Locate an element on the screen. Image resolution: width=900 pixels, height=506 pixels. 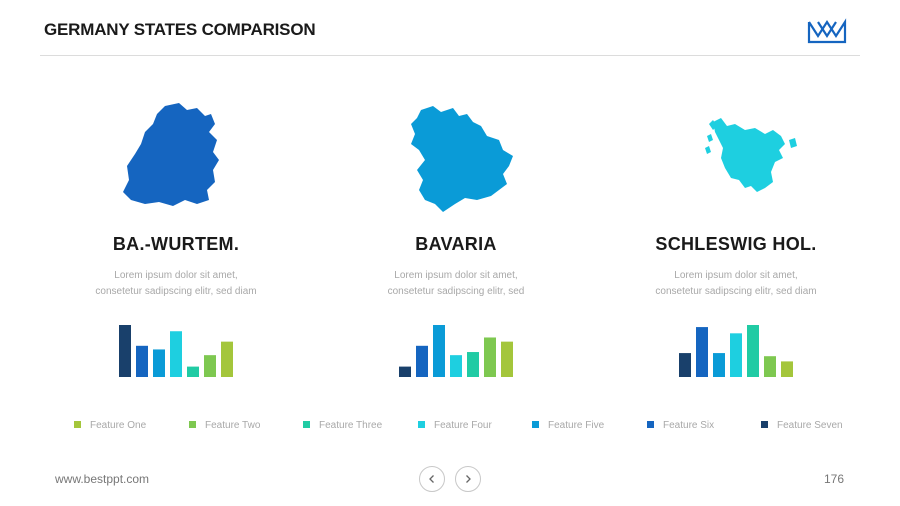
legend-item: Feature Two is located at coordinates (224, 425).